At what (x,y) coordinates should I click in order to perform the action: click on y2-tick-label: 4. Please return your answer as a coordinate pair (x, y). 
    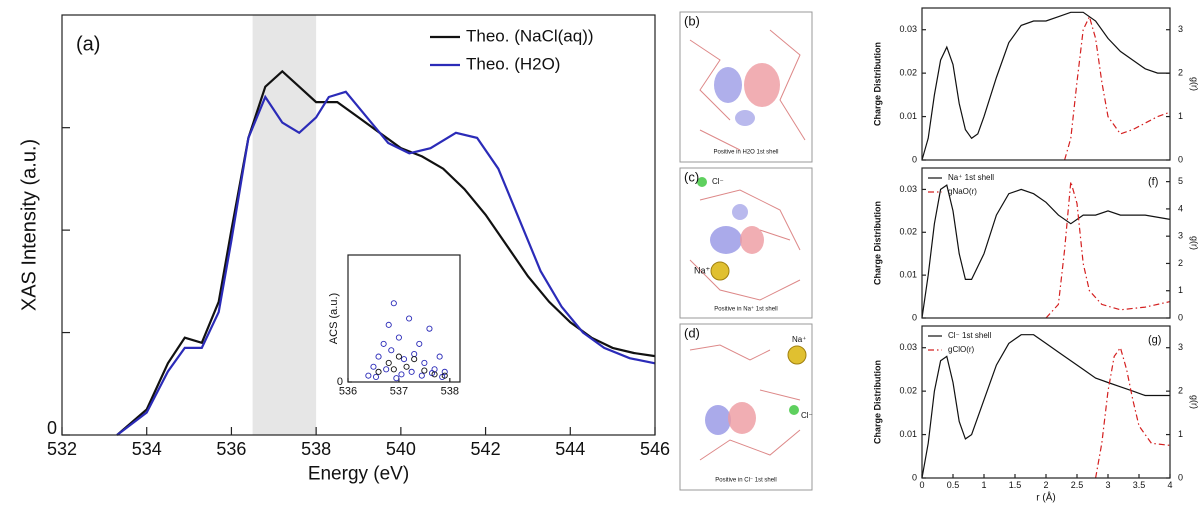
    Looking at the image, I should click on (1180, 208).